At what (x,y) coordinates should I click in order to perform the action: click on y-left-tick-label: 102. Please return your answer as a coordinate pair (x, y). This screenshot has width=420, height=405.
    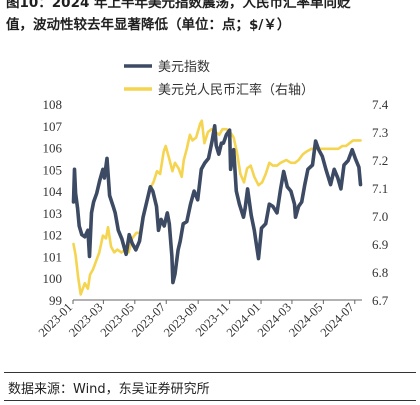
    Looking at the image, I should click on (53, 235).